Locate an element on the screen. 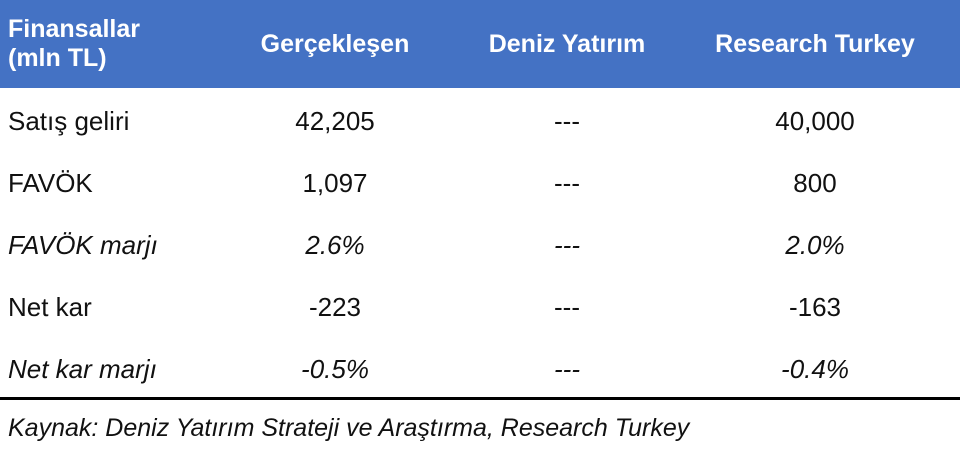  header-cell: Deniz Yatırım is located at coordinates (567, 43).